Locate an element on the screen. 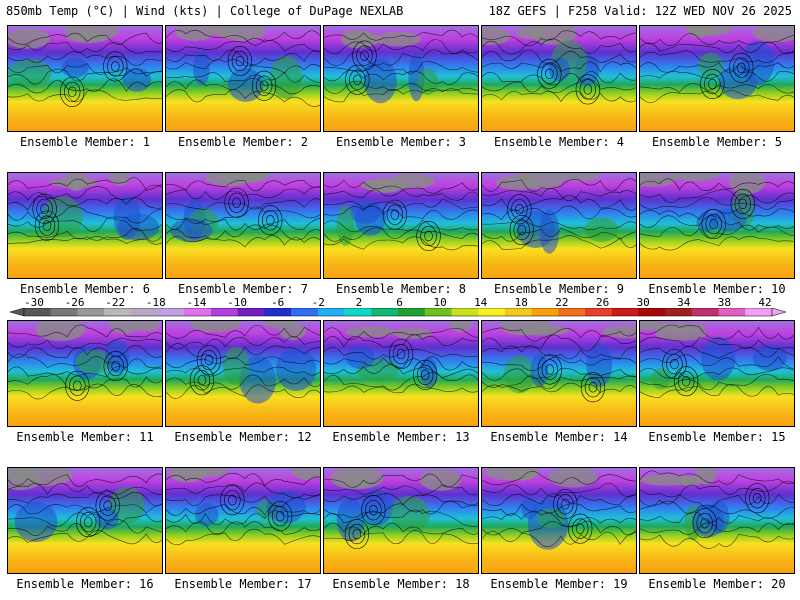 The image size is (800, 600). ensemble-member-label: Ensemble Member: 7 is located at coordinates (243, 289).